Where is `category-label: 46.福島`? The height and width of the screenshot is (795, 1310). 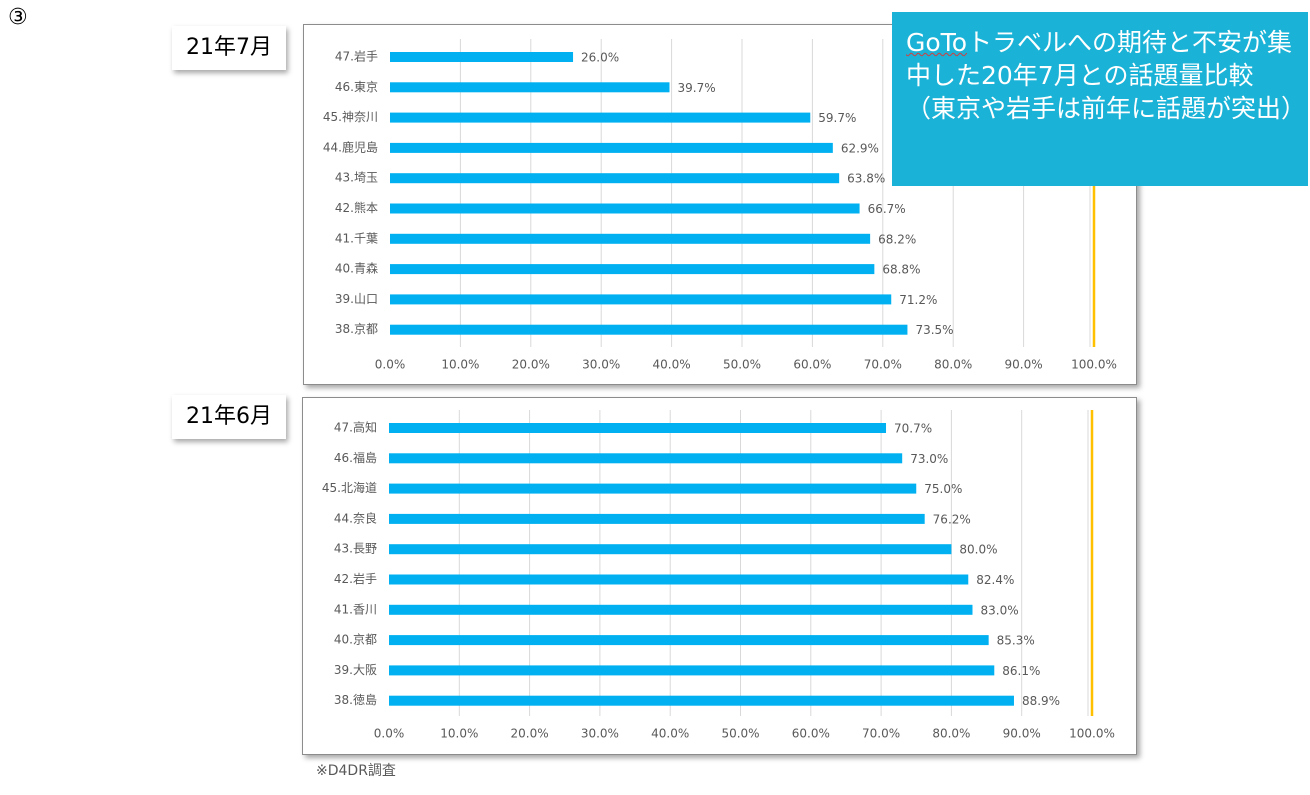 category-label: 46.福島 is located at coordinates (355, 457).